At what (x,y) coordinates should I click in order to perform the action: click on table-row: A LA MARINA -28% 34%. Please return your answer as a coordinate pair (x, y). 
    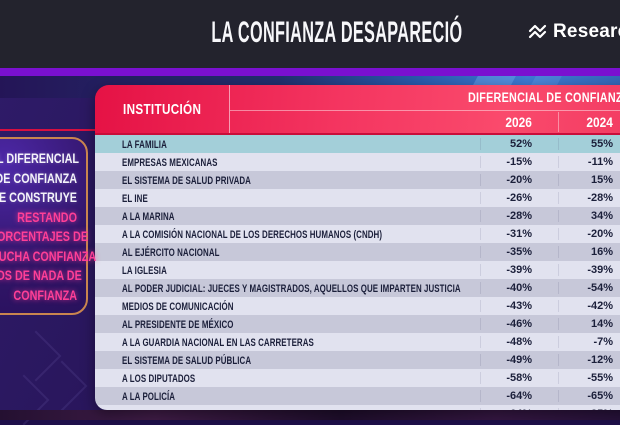
    Looking at the image, I should click on (357, 216).